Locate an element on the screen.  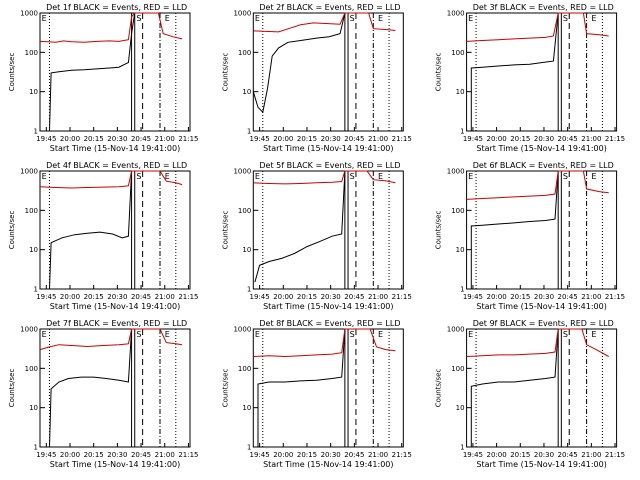
panel-title: Det 5f BLACK = Events, RED = LLD is located at coordinates (329, 165).